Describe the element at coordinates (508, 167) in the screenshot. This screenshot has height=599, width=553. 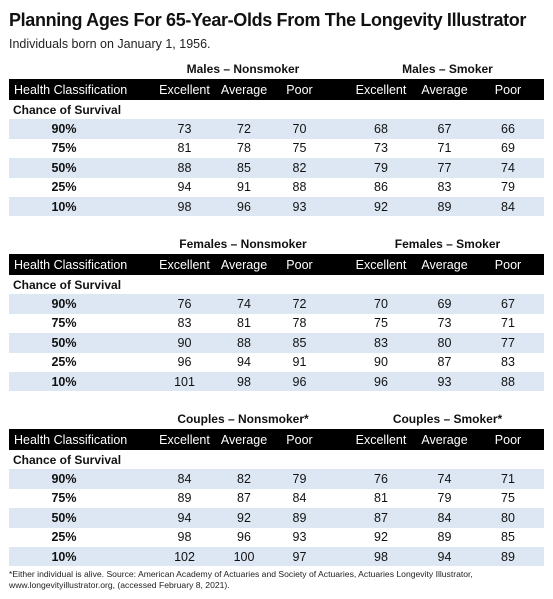
I see `data-cell: 74` at that location.